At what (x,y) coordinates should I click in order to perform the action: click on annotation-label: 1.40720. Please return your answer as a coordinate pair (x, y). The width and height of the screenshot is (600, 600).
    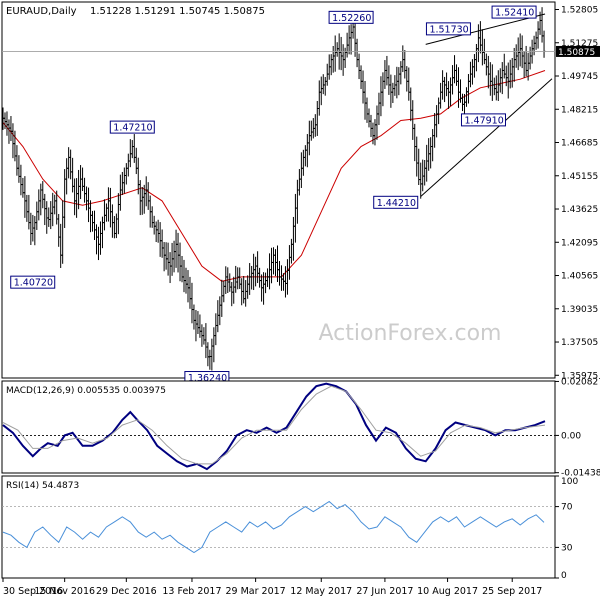
    Looking at the image, I should click on (33, 283).